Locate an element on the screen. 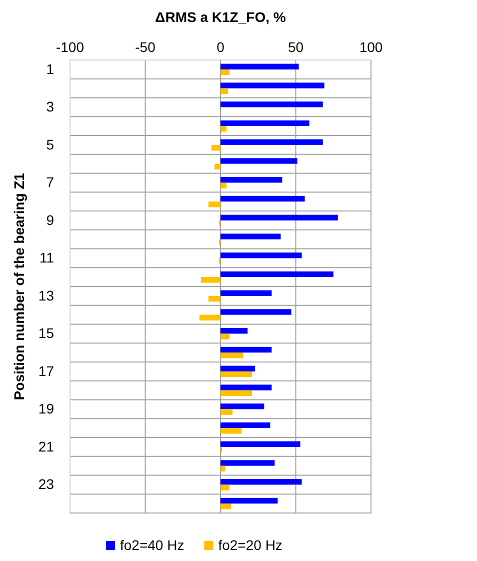  legend-label: fo2=40 Hz is located at coordinates (152, 545).